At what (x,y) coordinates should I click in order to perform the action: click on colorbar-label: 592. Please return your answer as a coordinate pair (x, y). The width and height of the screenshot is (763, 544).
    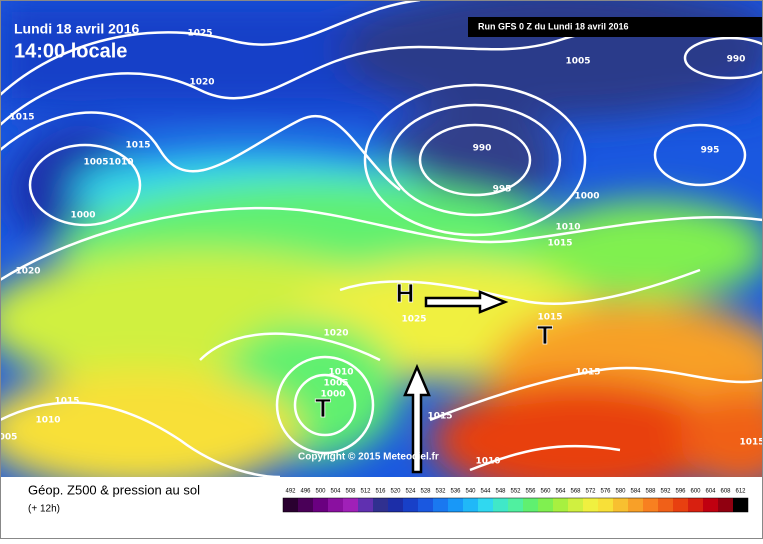
    Looking at the image, I should click on (665, 492).